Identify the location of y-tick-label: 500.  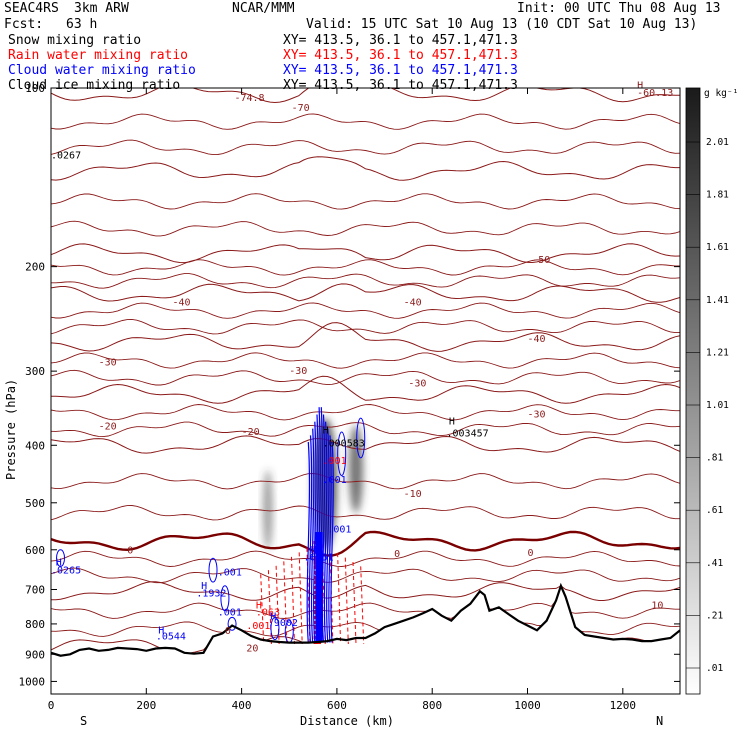
(35, 503).